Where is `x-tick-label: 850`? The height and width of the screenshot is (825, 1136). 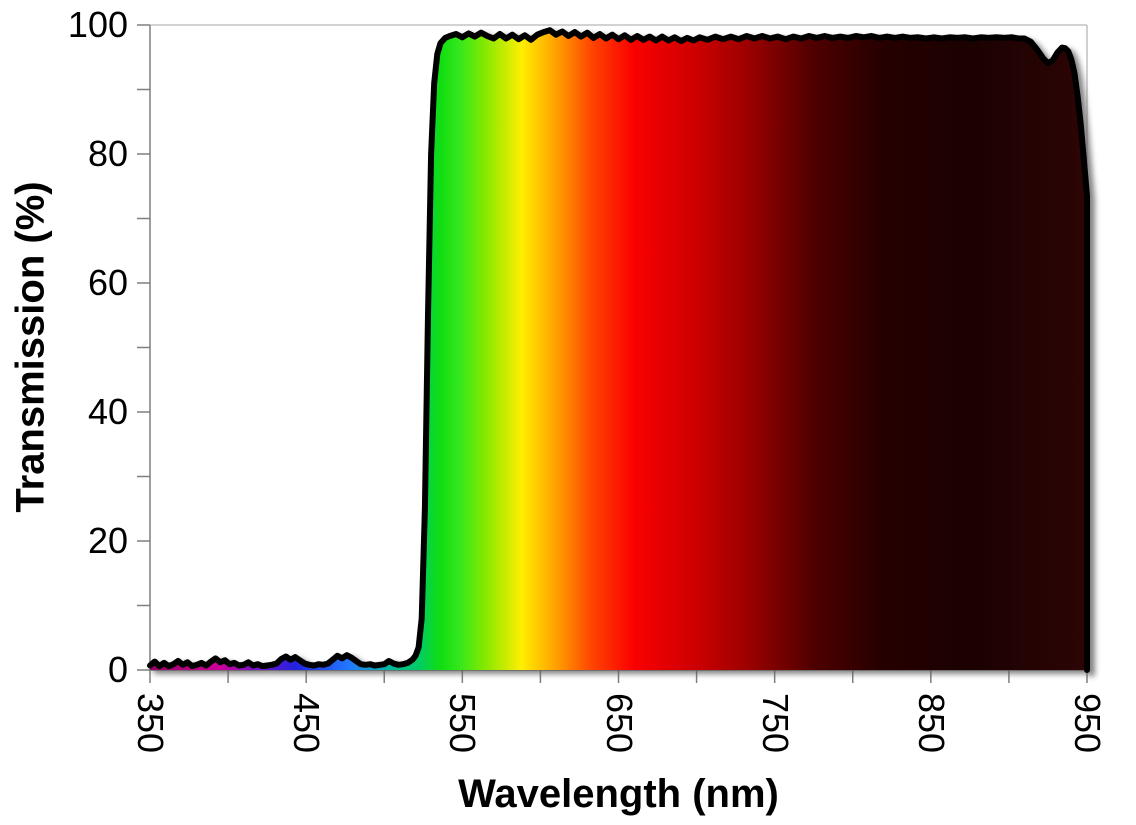 x-tick-label: 850 is located at coordinates (931, 723).